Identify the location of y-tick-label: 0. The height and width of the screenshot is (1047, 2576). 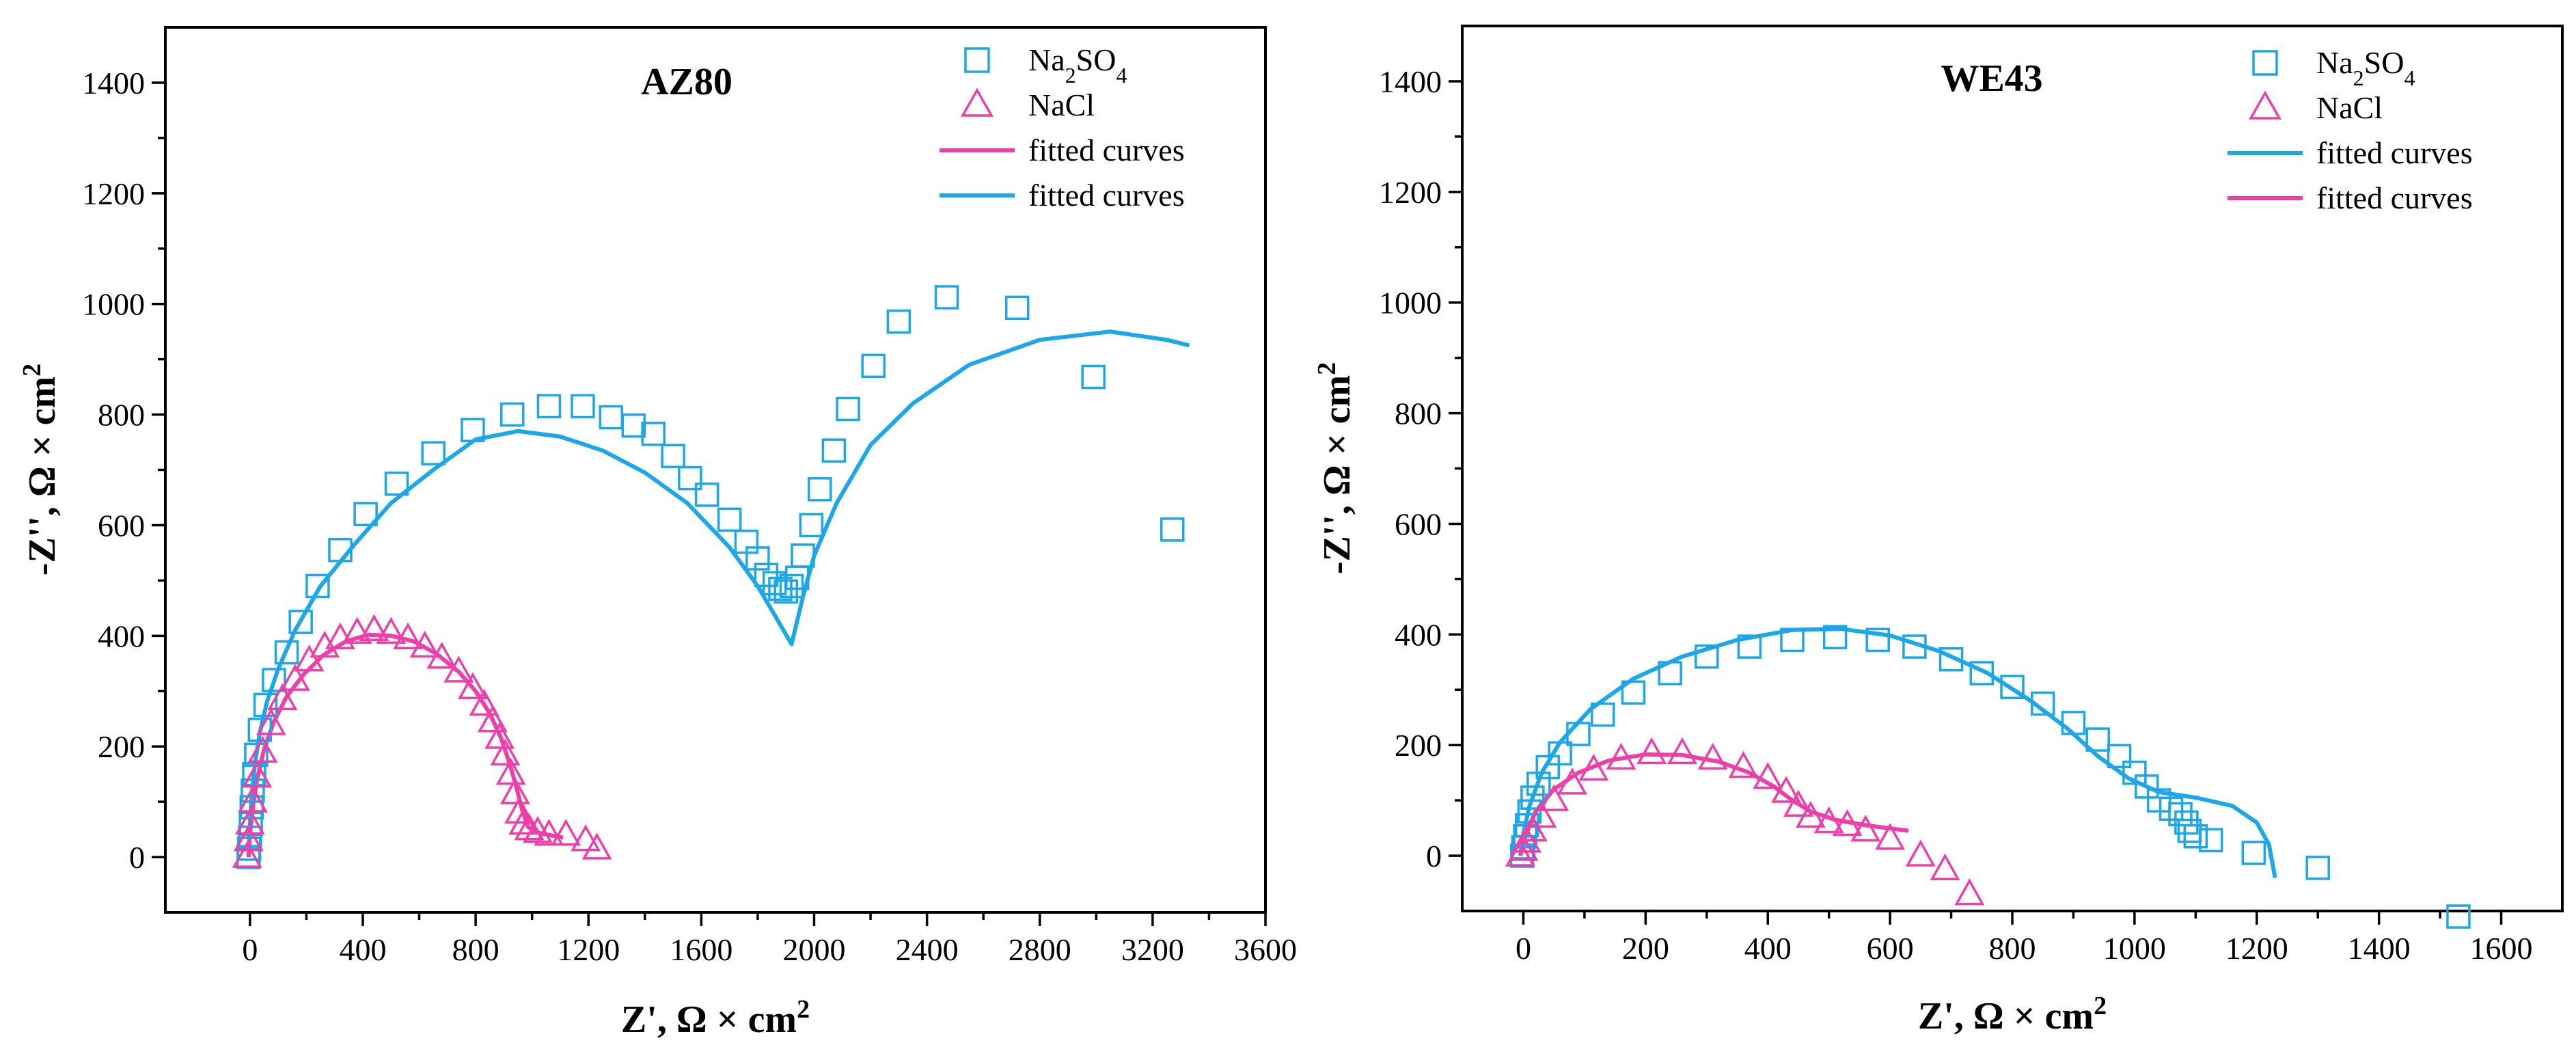
(137, 857).